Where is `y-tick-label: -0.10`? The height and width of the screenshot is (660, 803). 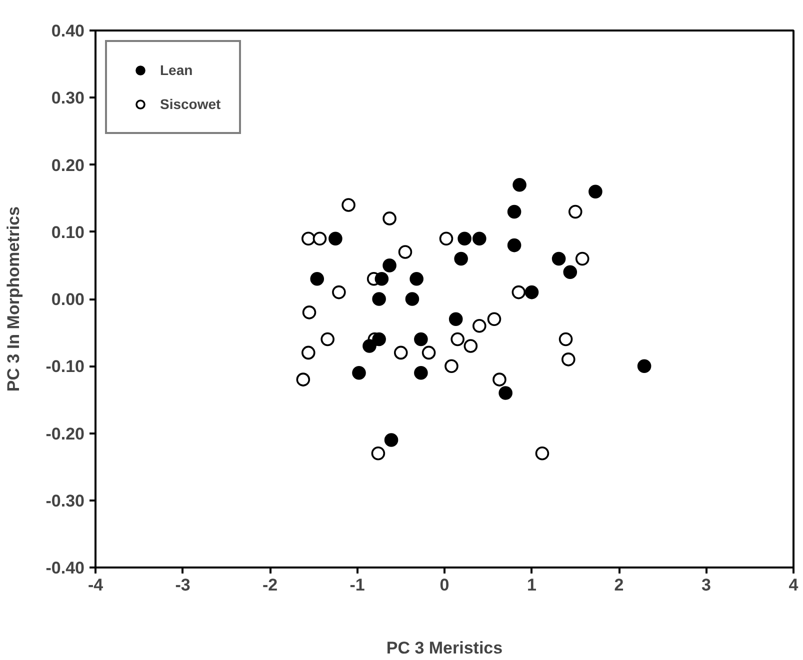
y-tick-label: -0.10 is located at coordinates (65, 366).